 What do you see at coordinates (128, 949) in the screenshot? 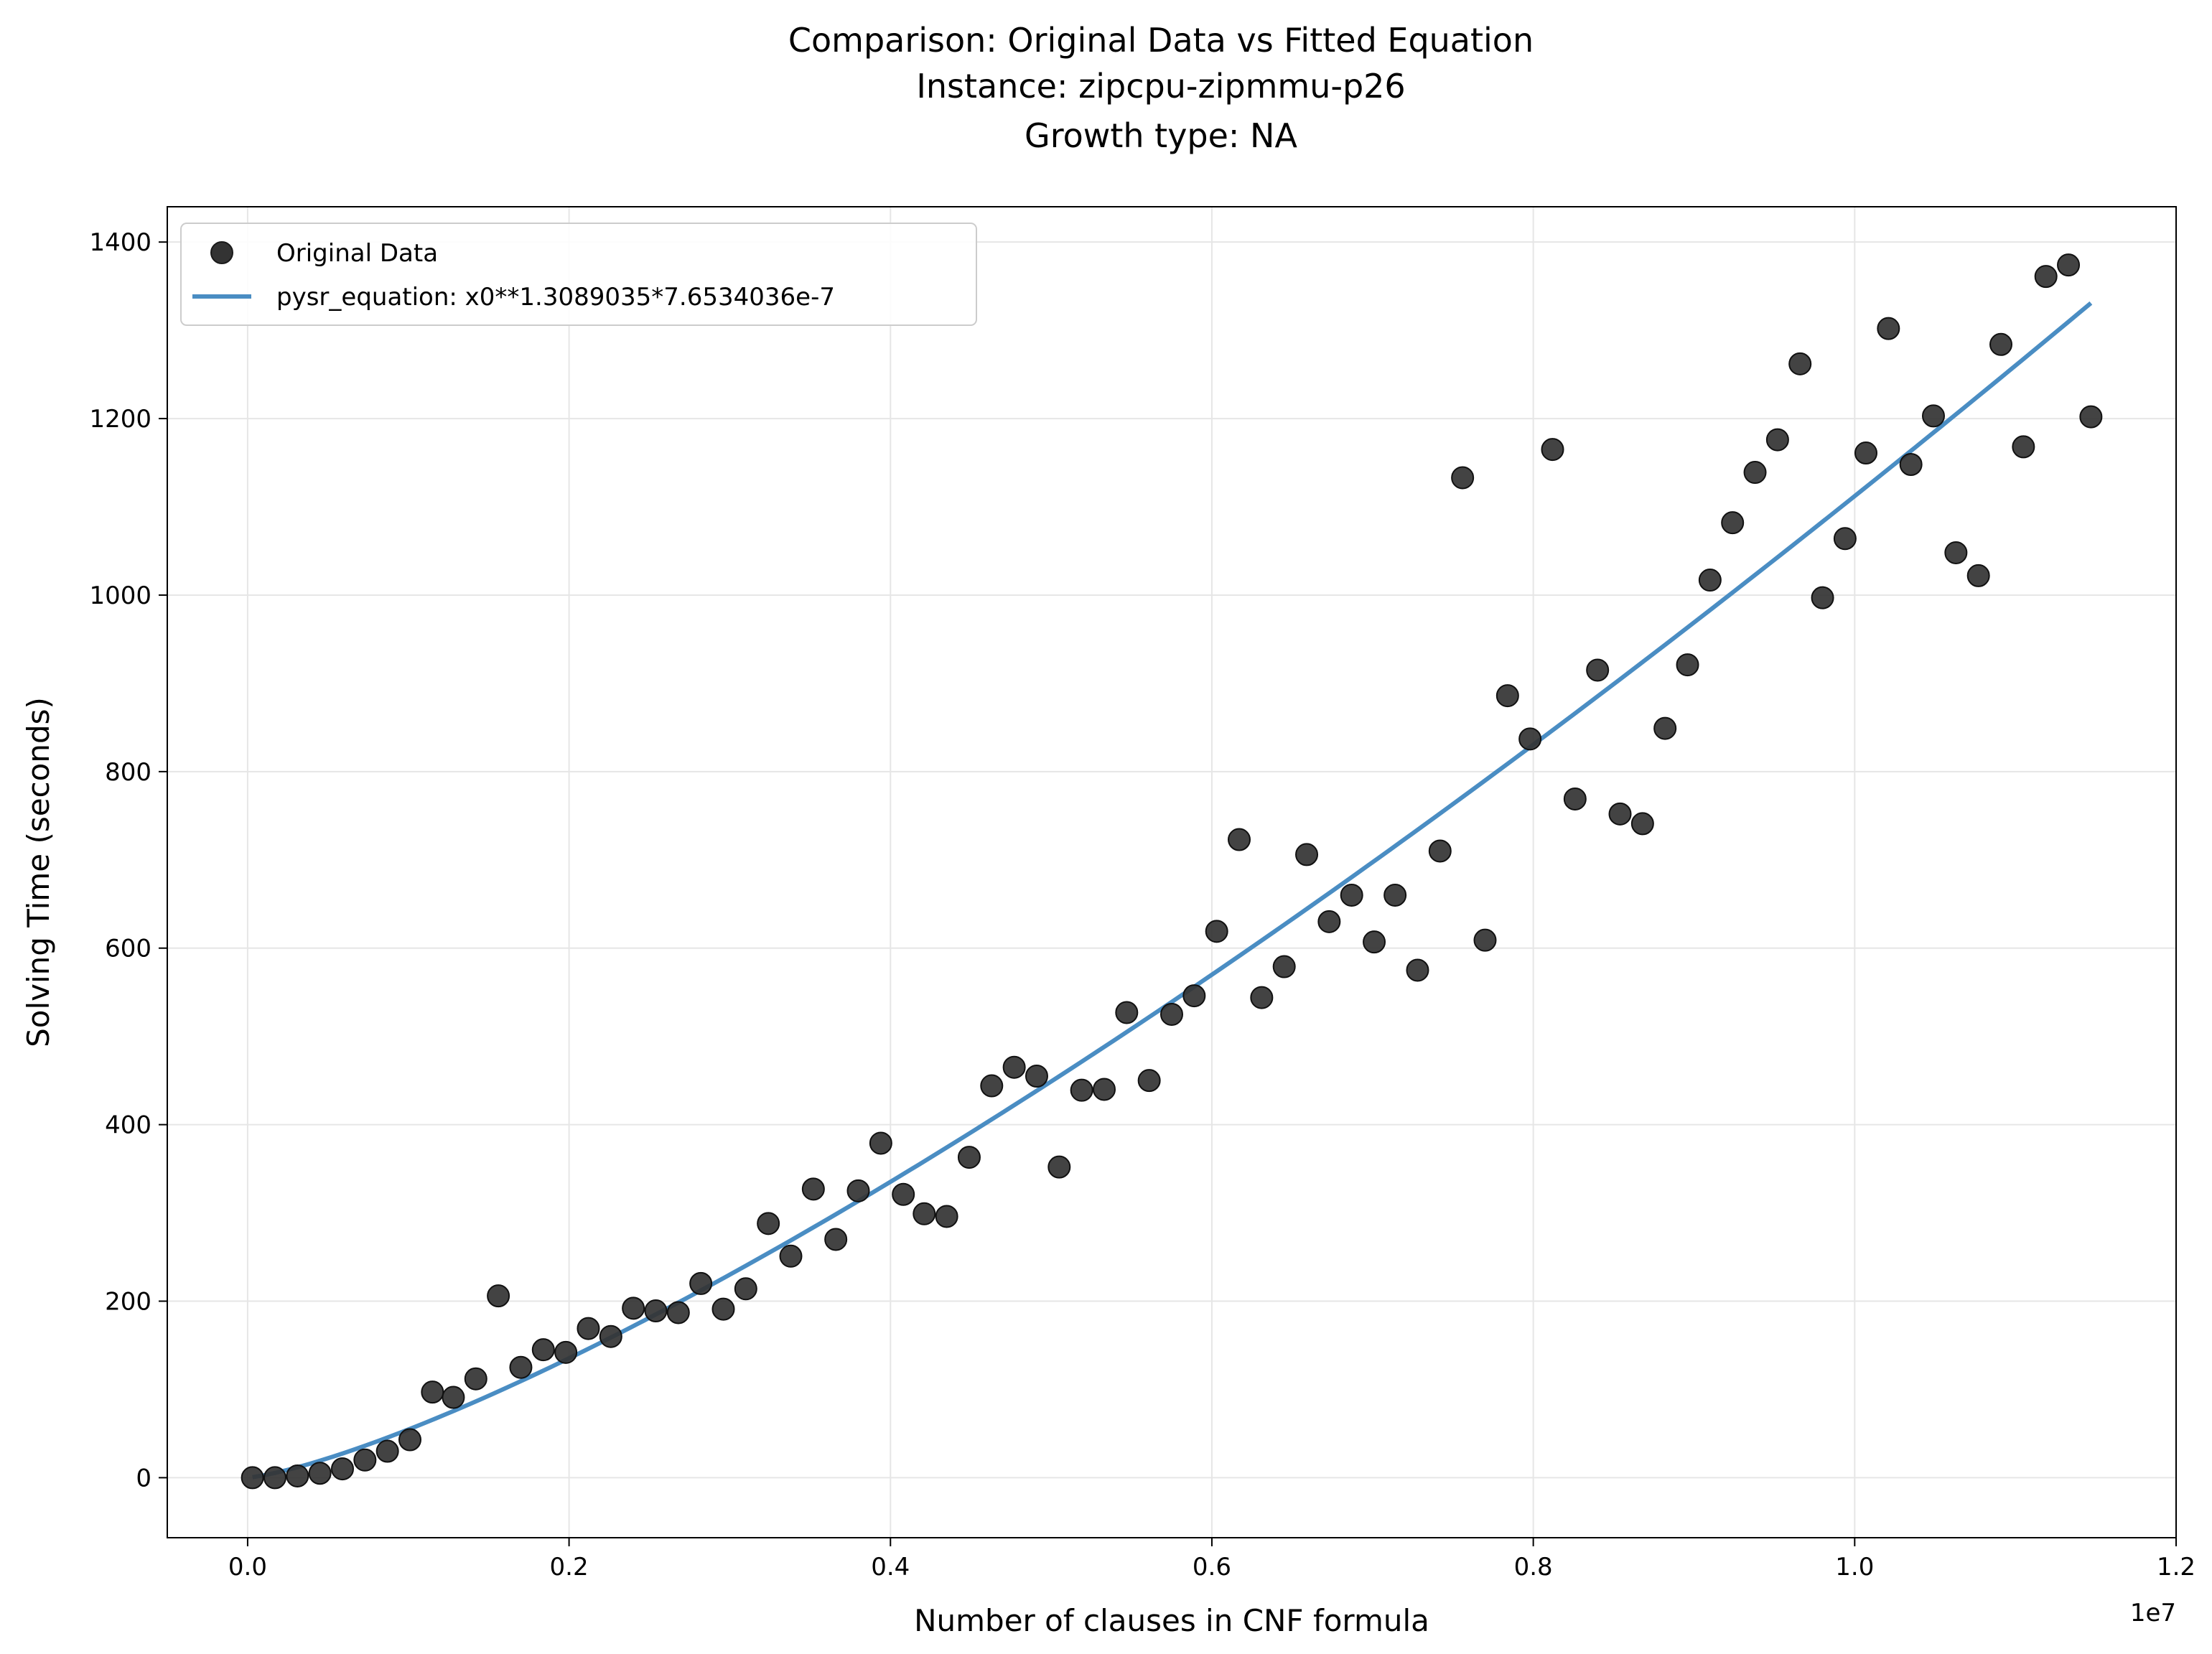
I see `y-tick-label: 600` at bounding box center [128, 949].